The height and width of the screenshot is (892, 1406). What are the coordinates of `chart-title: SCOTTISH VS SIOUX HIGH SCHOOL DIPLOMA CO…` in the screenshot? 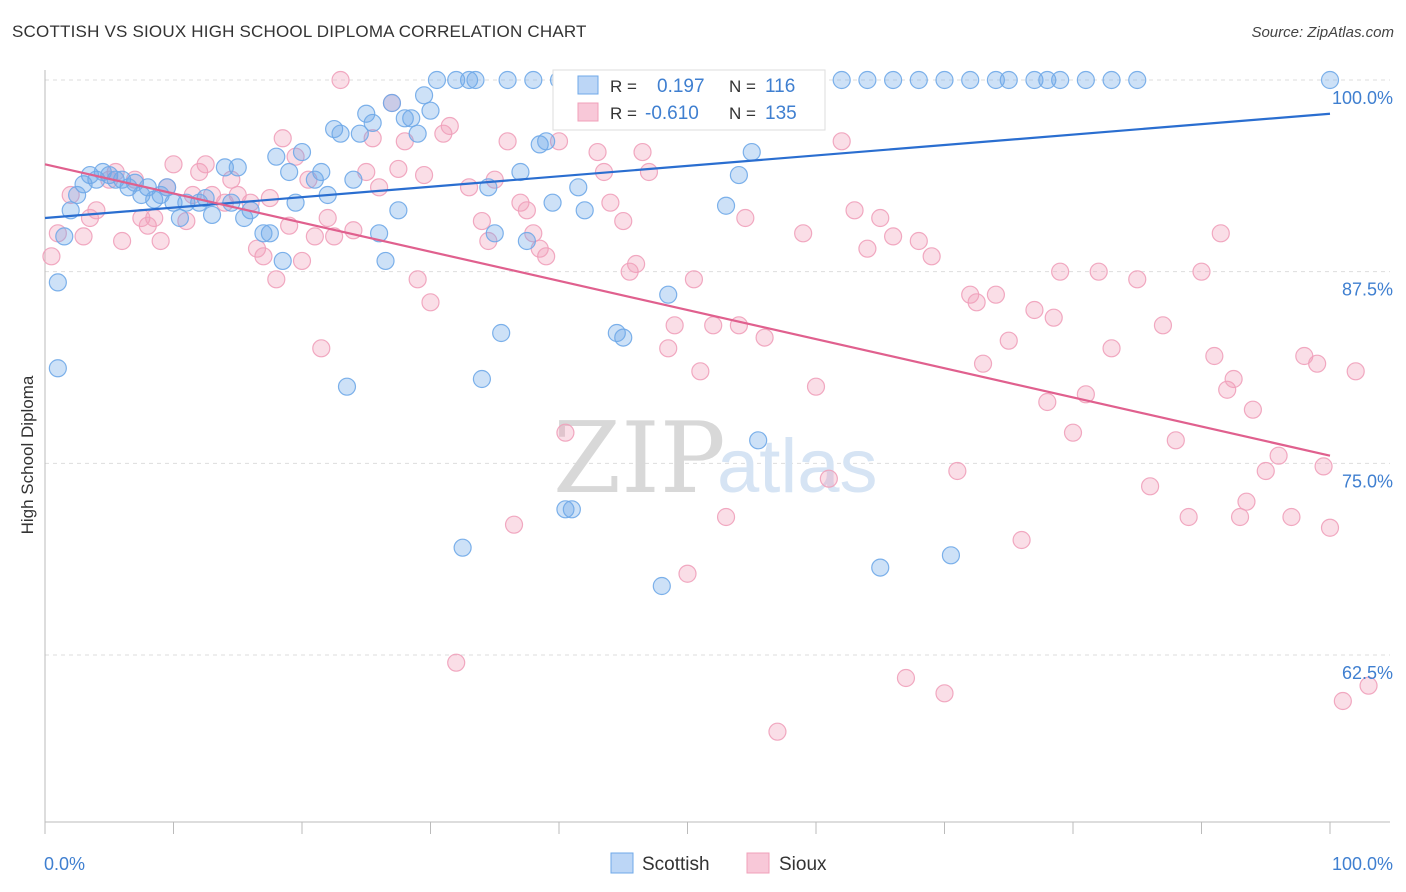 It's located at (299, 31).